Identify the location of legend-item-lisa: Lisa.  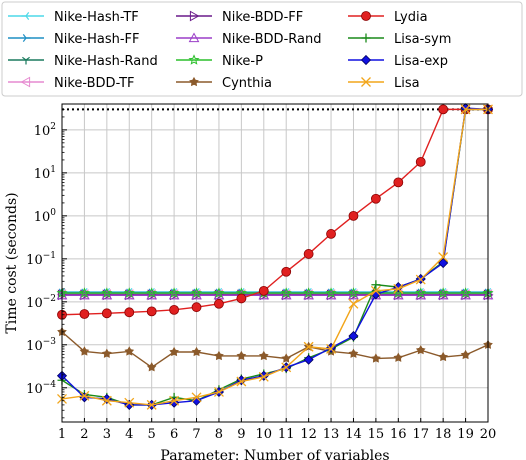
(384, 83).